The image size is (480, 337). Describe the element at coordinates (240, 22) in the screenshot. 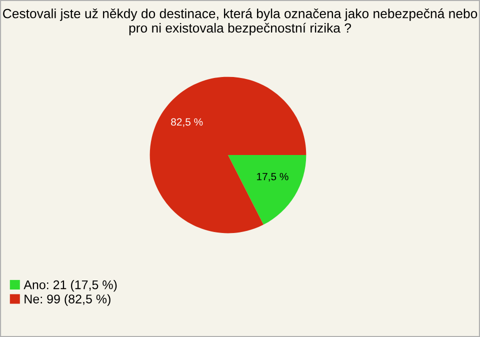

I see `chart-title: Cestovali jste už někdy do destinace, která byla označena jako nebezpečná nebo pro ni existovala bezpečnostní rizika ?` at that location.